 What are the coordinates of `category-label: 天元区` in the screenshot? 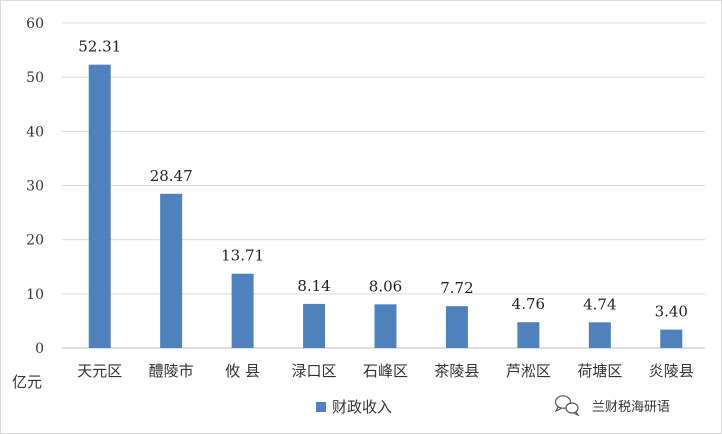 It's located at (99, 371).